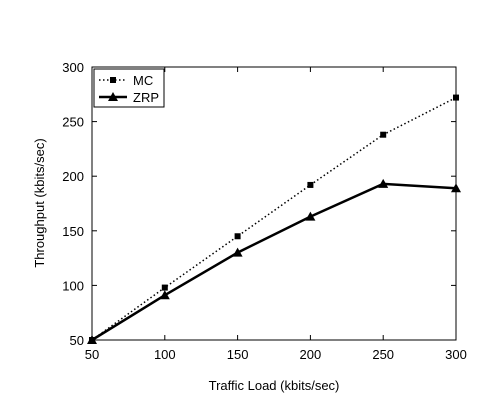 This screenshot has height=412, width=477. What do you see at coordinates (113, 96) in the screenshot?
I see `legend-marker-zrp` at bounding box center [113, 96].